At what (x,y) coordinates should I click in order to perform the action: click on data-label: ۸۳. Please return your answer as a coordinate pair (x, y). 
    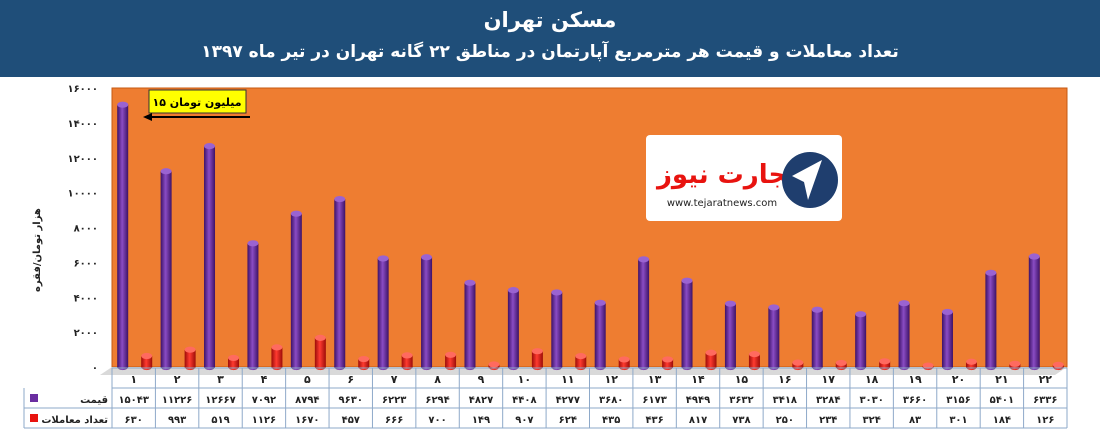
    Looking at the image, I should click on (915, 420).